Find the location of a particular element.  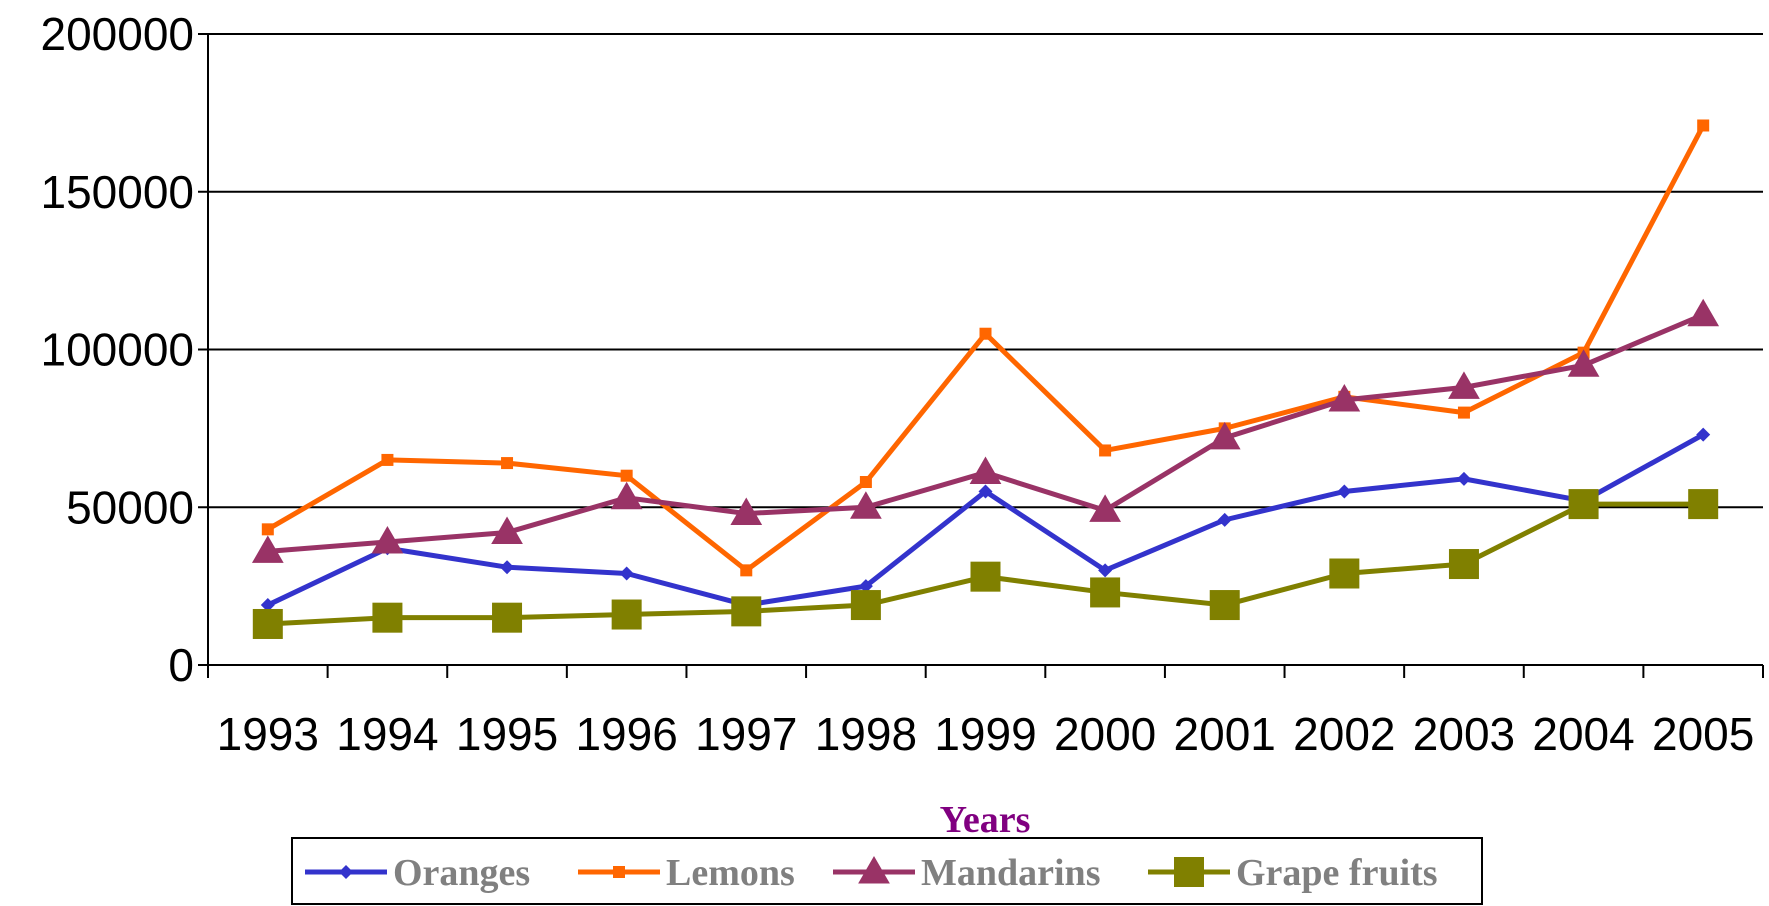

x-tick-label: 2002 is located at coordinates (1344, 734).